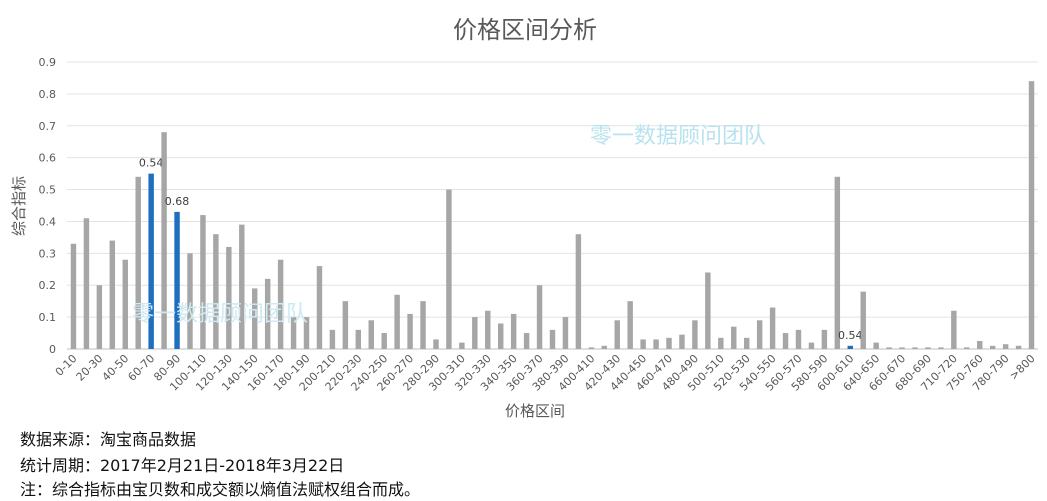 The height and width of the screenshot is (501, 1047). I want to click on y-tick-label: 0.5, so click(48, 190).